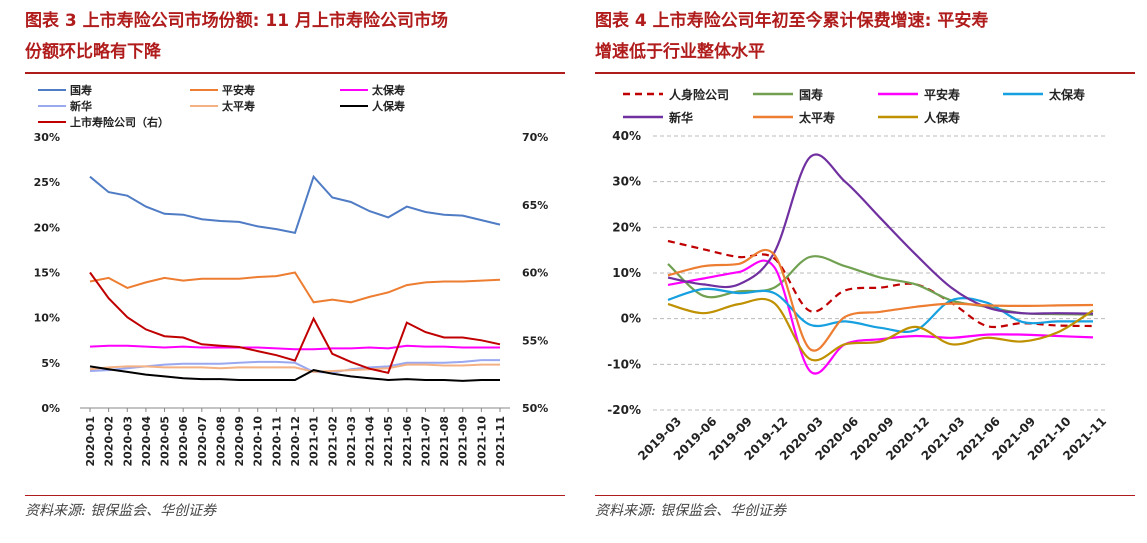  I want to click on y2-tick-label: 60%, so click(535, 273).